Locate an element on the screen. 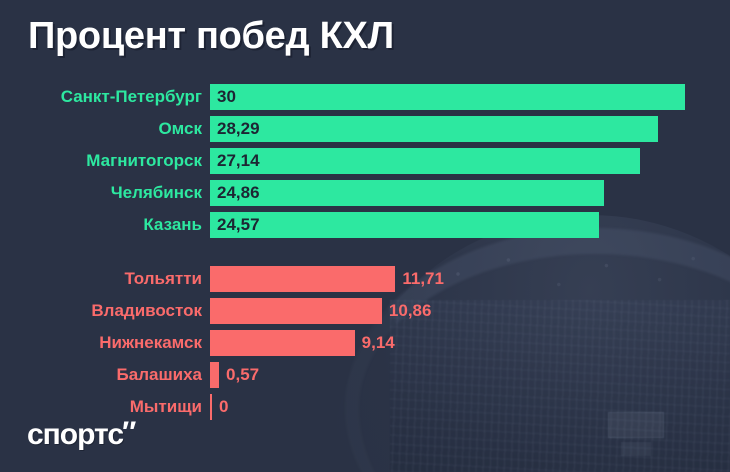  bar-value-label: 28,29 is located at coordinates (238, 128).